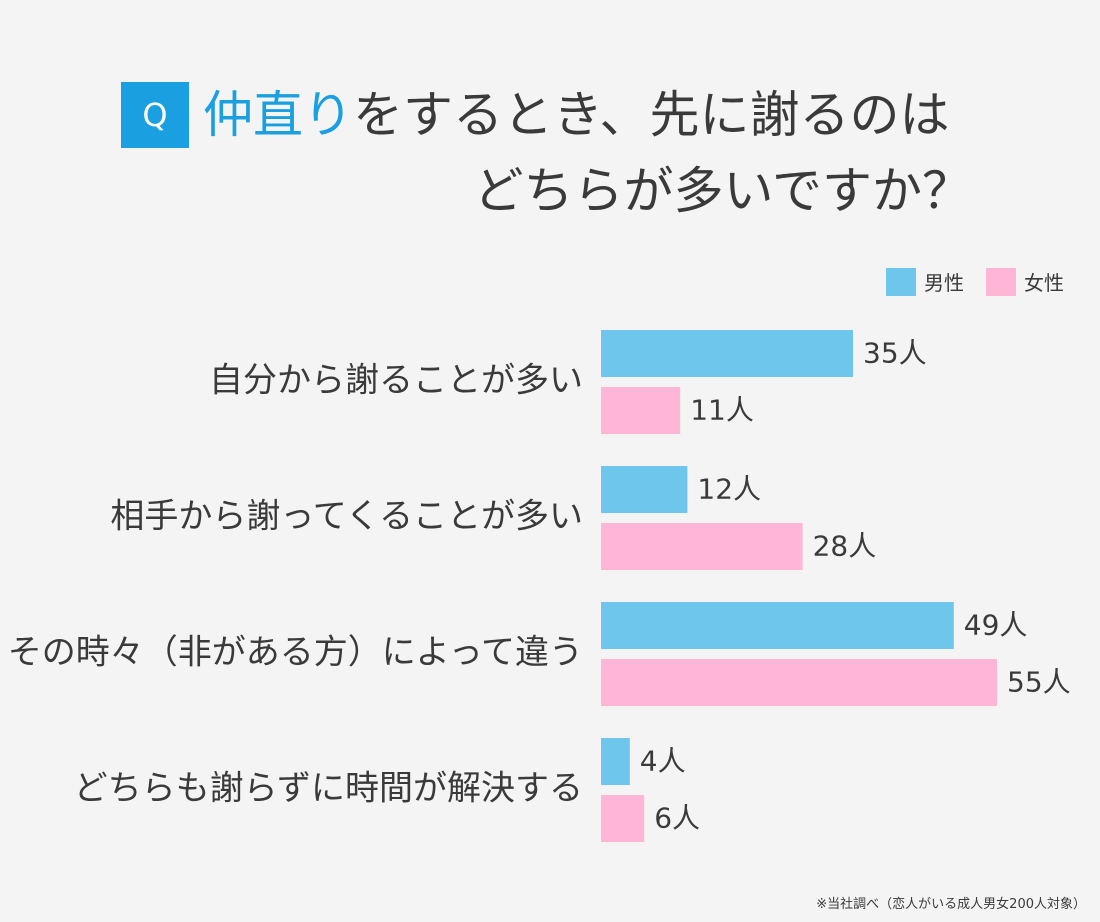 The width and height of the screenshot is (1100, 922). I want to click on legend-item-female: 女性, so click(1025, 281).